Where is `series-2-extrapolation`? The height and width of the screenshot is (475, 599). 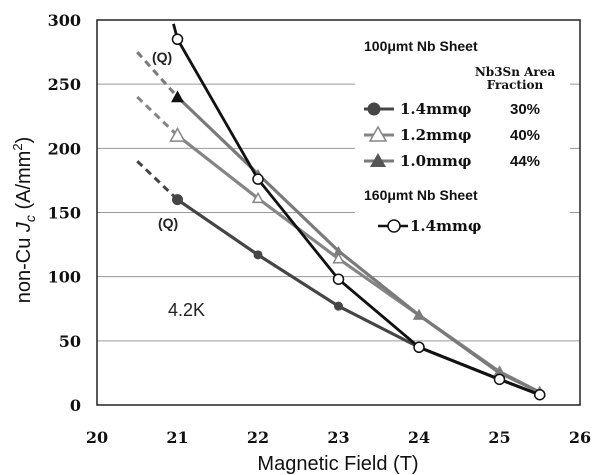 series-2-extrapolation is located at coordinates (157, 116).